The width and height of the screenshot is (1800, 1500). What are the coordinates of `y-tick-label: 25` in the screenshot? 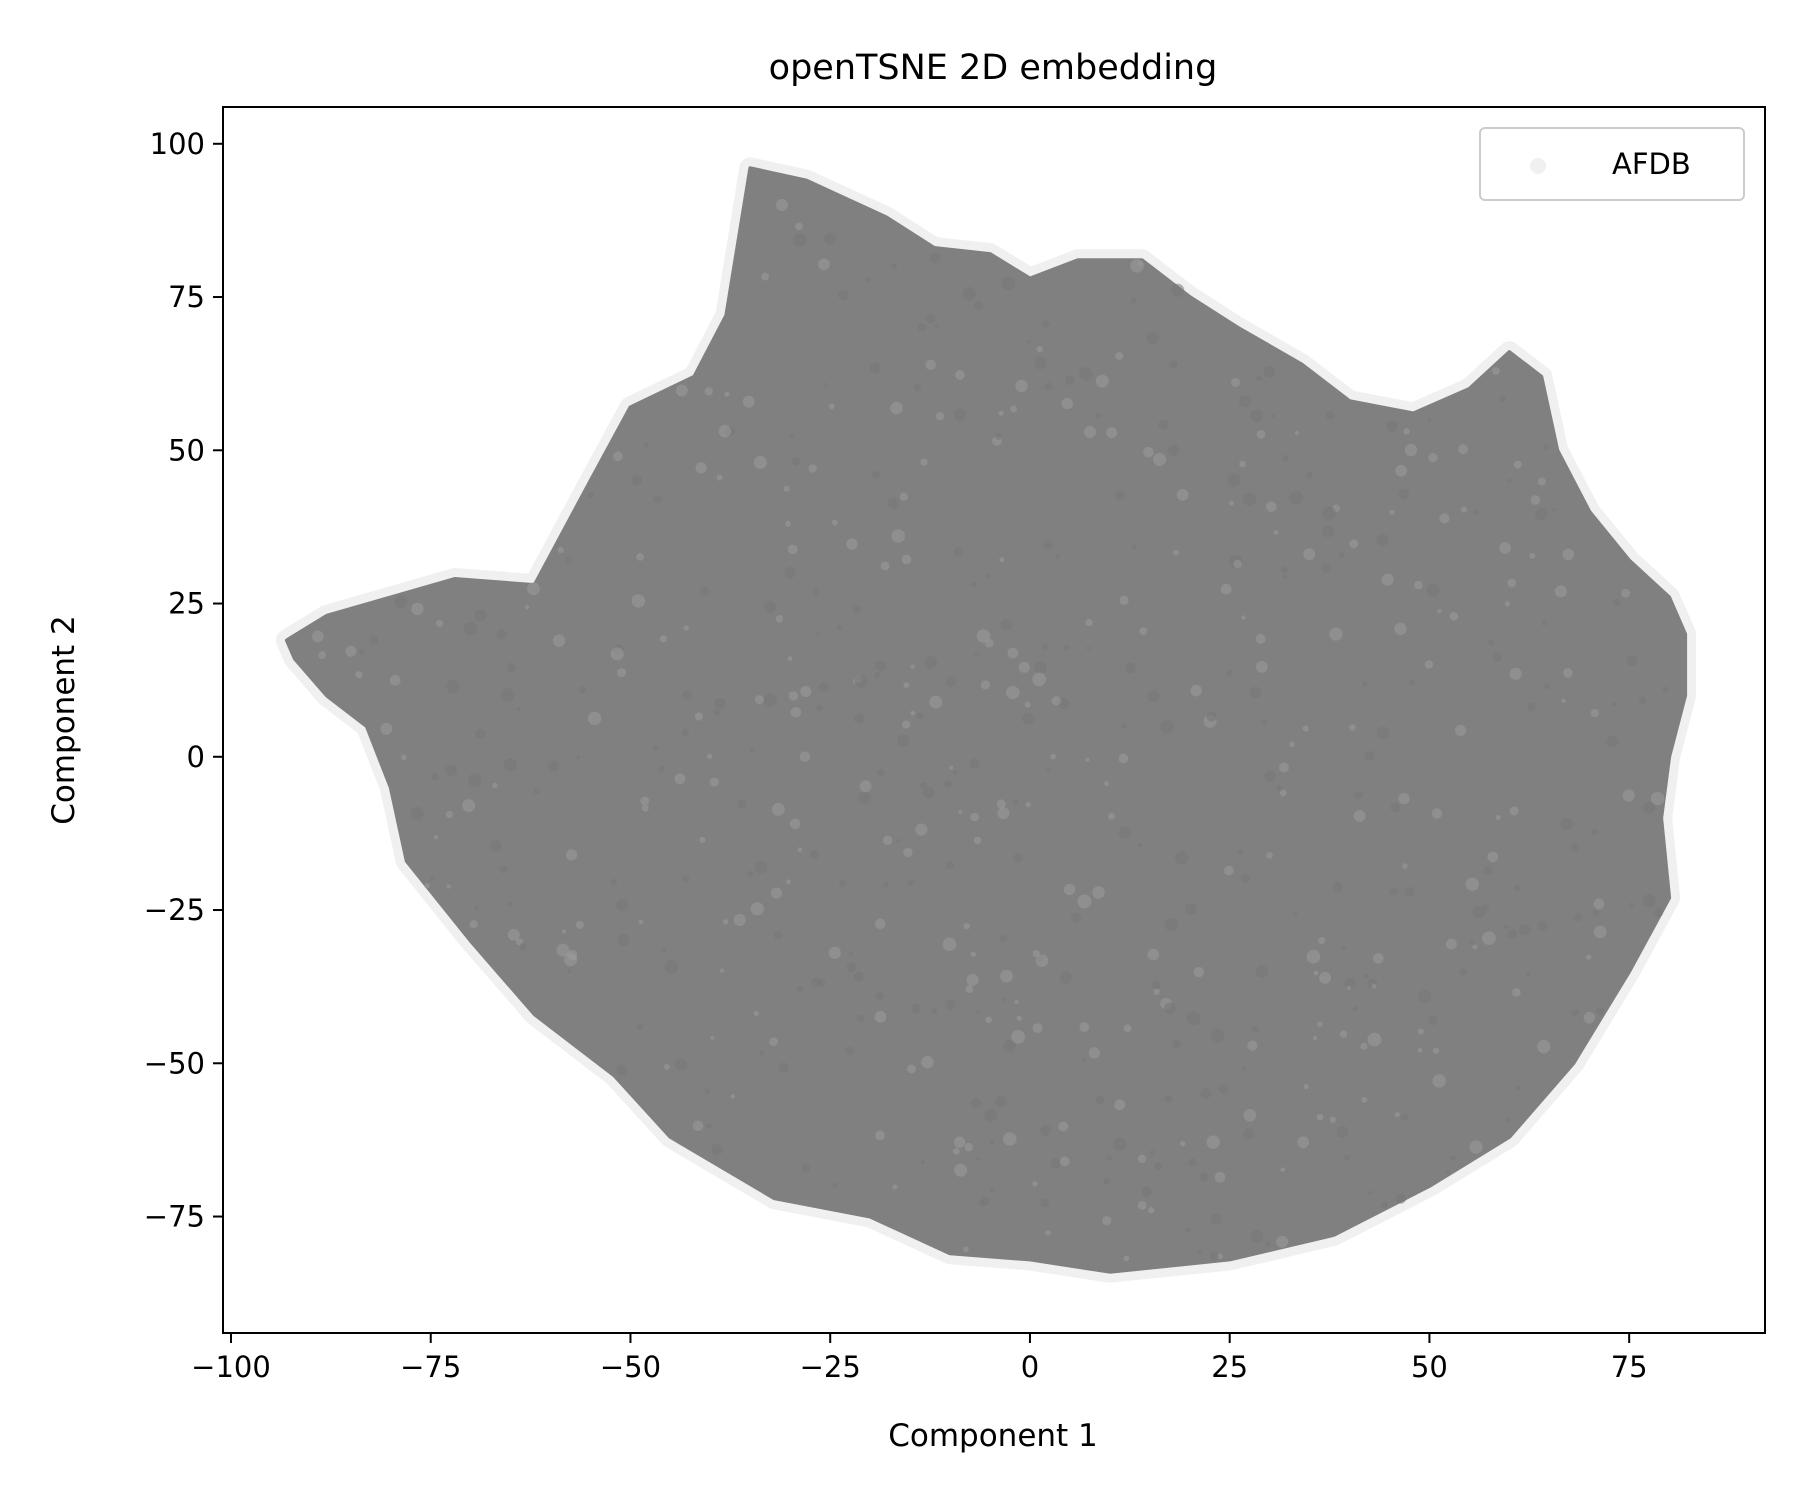 It's located at (186, 604).